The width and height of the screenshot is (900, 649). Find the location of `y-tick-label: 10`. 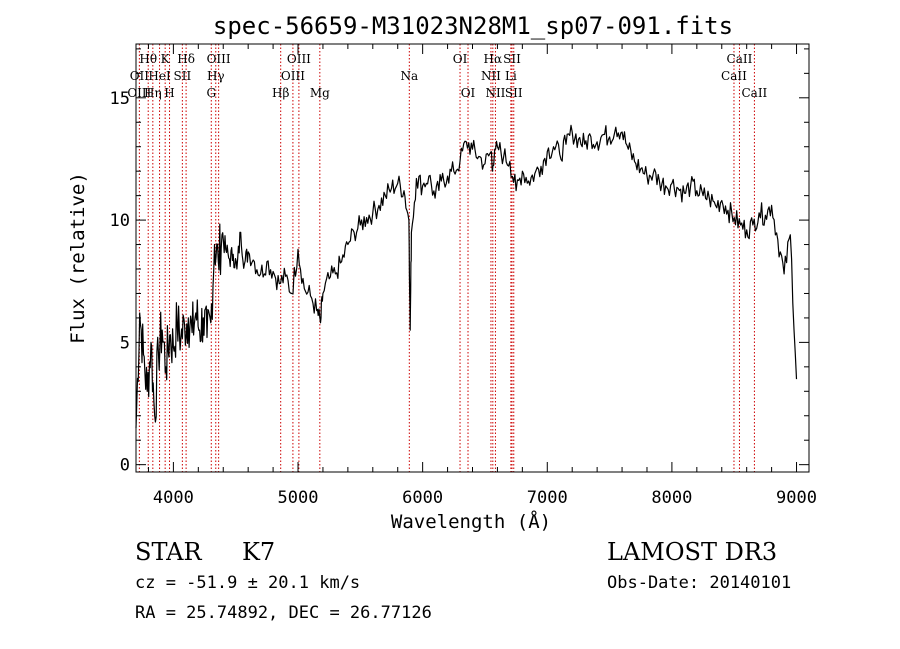

y-tick-label: 10 is located at coordinates (120, 221).